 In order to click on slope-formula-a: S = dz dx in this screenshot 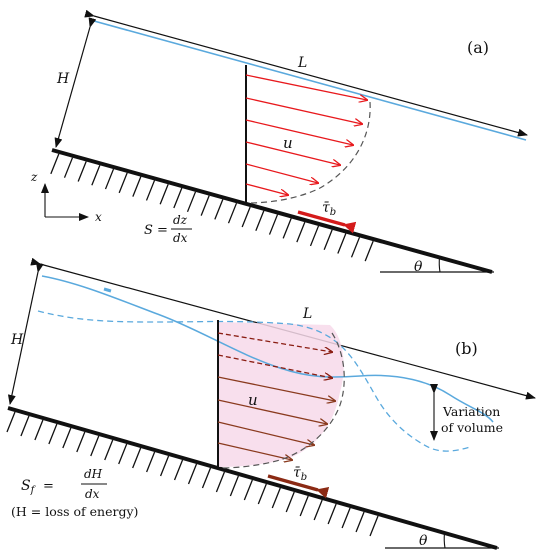, I will do `click(168, 229)`.